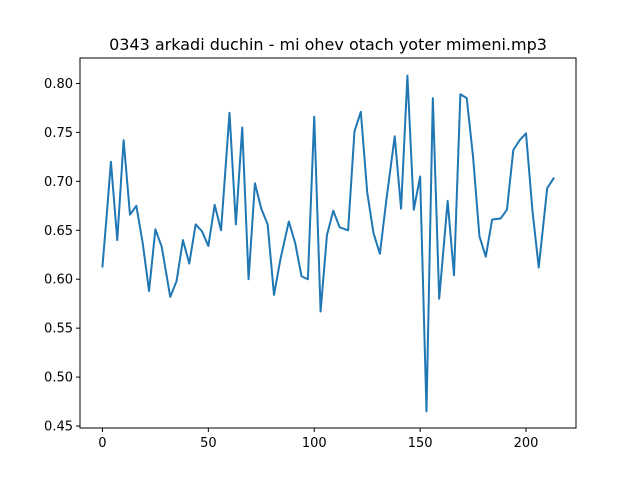 Image resolution: width=640 pixels, height=480 pixels. I want to click on x-tick-label: 100, so click(314, 443).